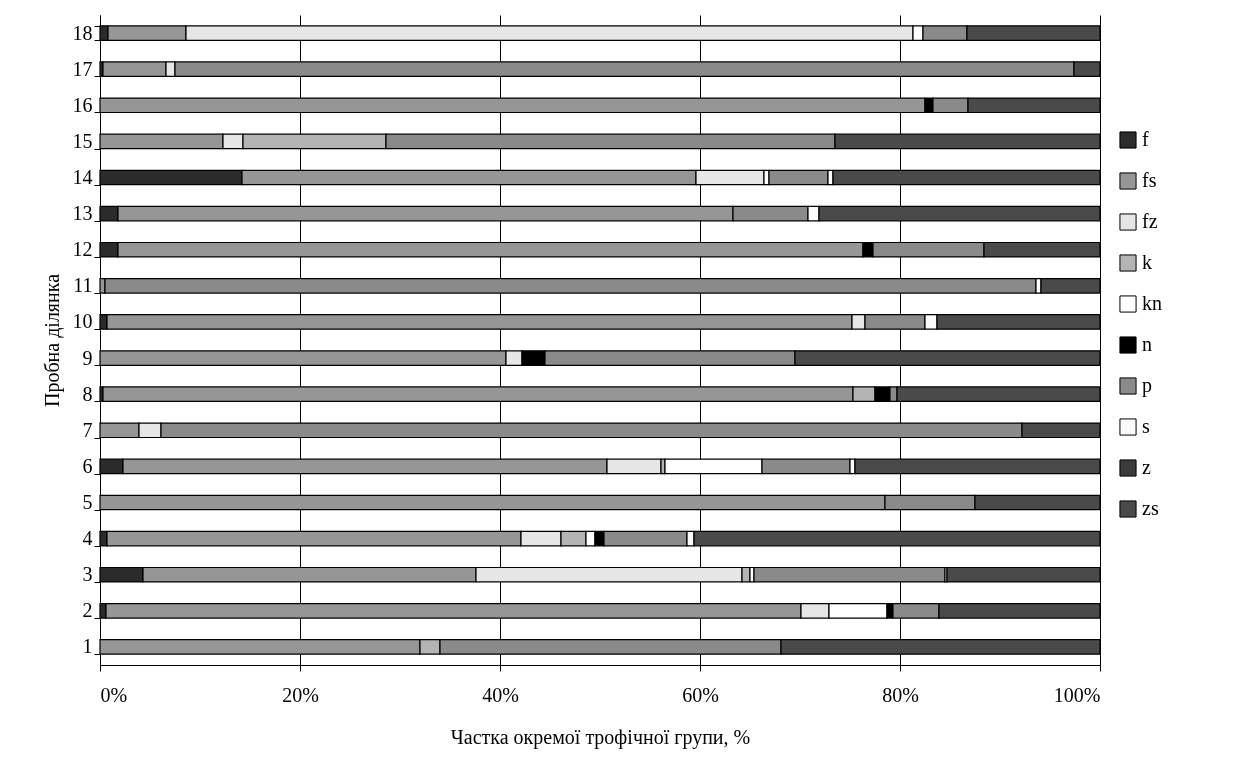 Image resolution: width=1237 pixels, height=776 pixels. What do you see at coordinates (1146, 426) in the screenshot?
I see `legend-label: s` at bounding box center [1146, 426].